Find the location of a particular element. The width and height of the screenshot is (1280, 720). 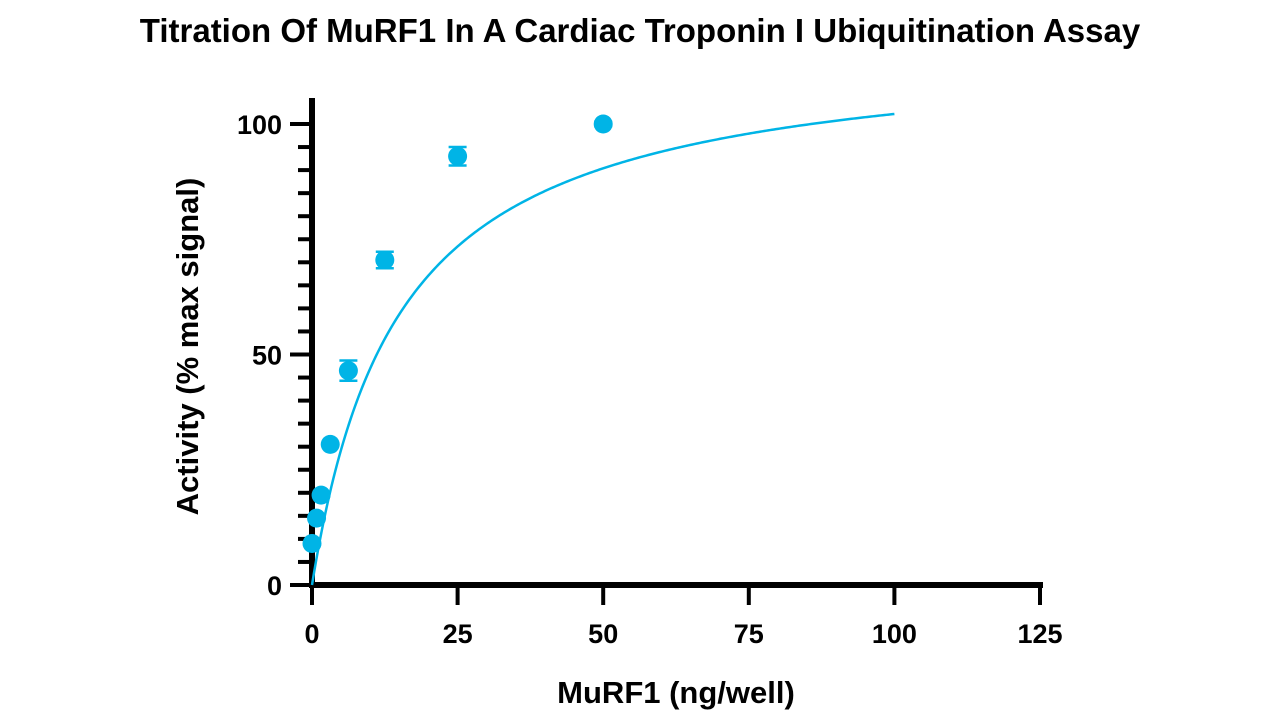

y-tick-label: 0 is located at coordinates (274, 586).